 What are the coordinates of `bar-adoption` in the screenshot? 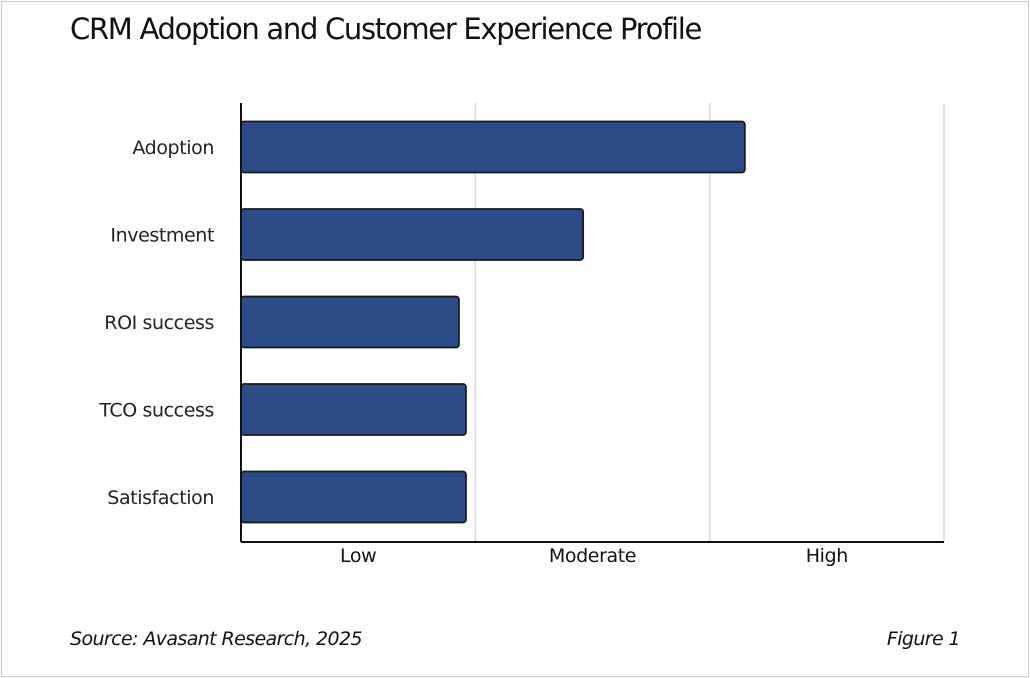 It's located at (493, 147).